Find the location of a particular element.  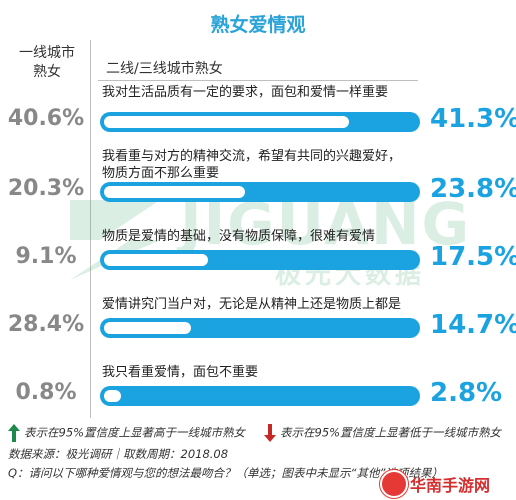

brand-logo: 华南手游网 is located at coordinates (445, 483).